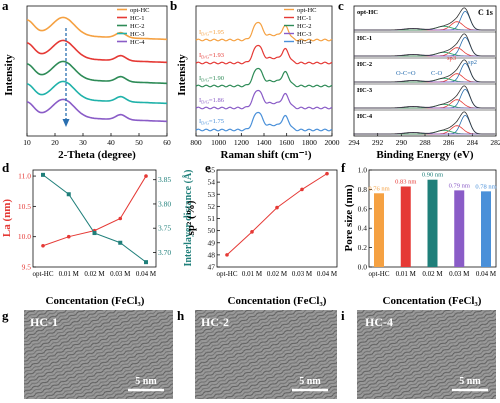 This screenshot has height=403, width=500. I want to click on panel-a-xtick-label: 10, so click(27, 142).